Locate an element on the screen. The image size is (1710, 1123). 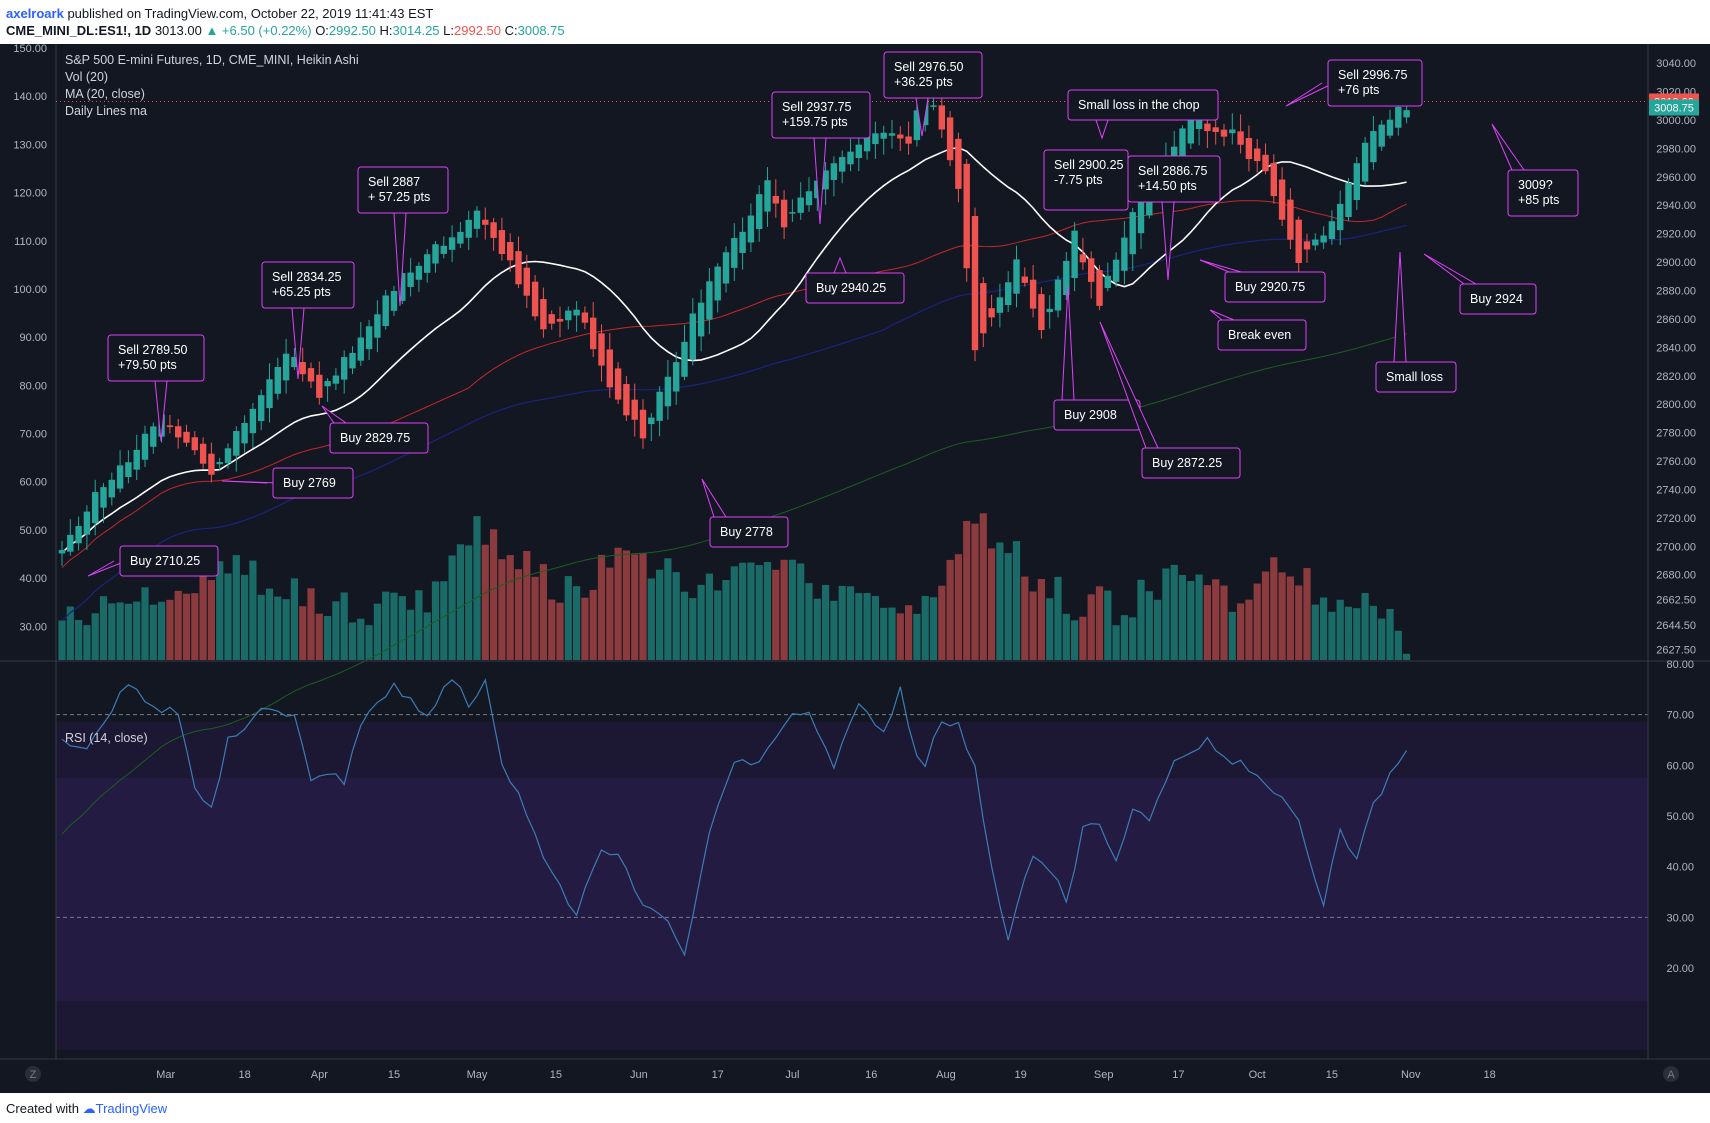
annotation-callout: Buy 2710.25 is located at coordinates (153, 561).